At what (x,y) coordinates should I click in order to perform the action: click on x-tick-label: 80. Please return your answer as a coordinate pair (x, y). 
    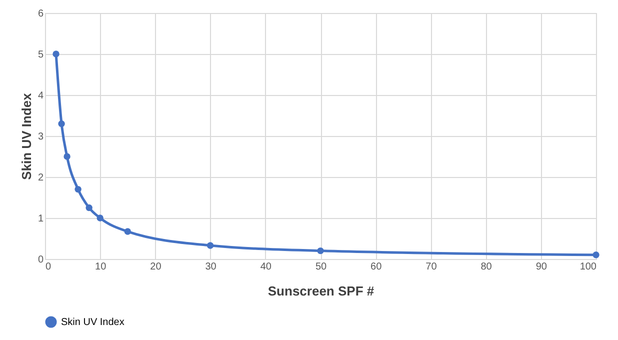
    Looking at the image, I should click on (486, 267).